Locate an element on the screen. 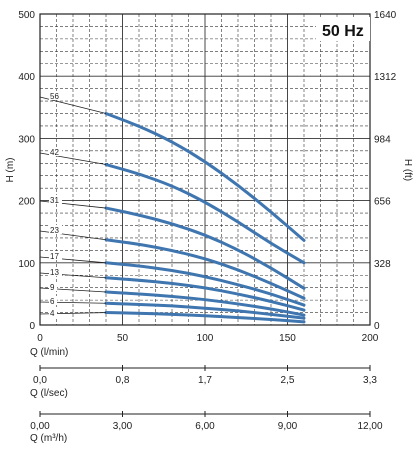 The image size is (417, 450). curve-label-6: 6 is located at coordinates (52, 301).